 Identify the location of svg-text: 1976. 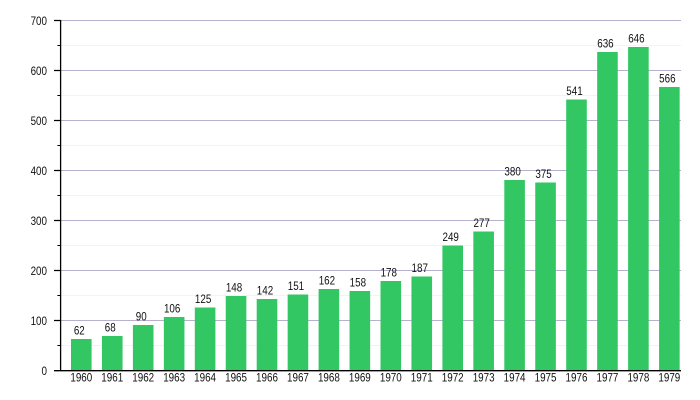
(577, 379).